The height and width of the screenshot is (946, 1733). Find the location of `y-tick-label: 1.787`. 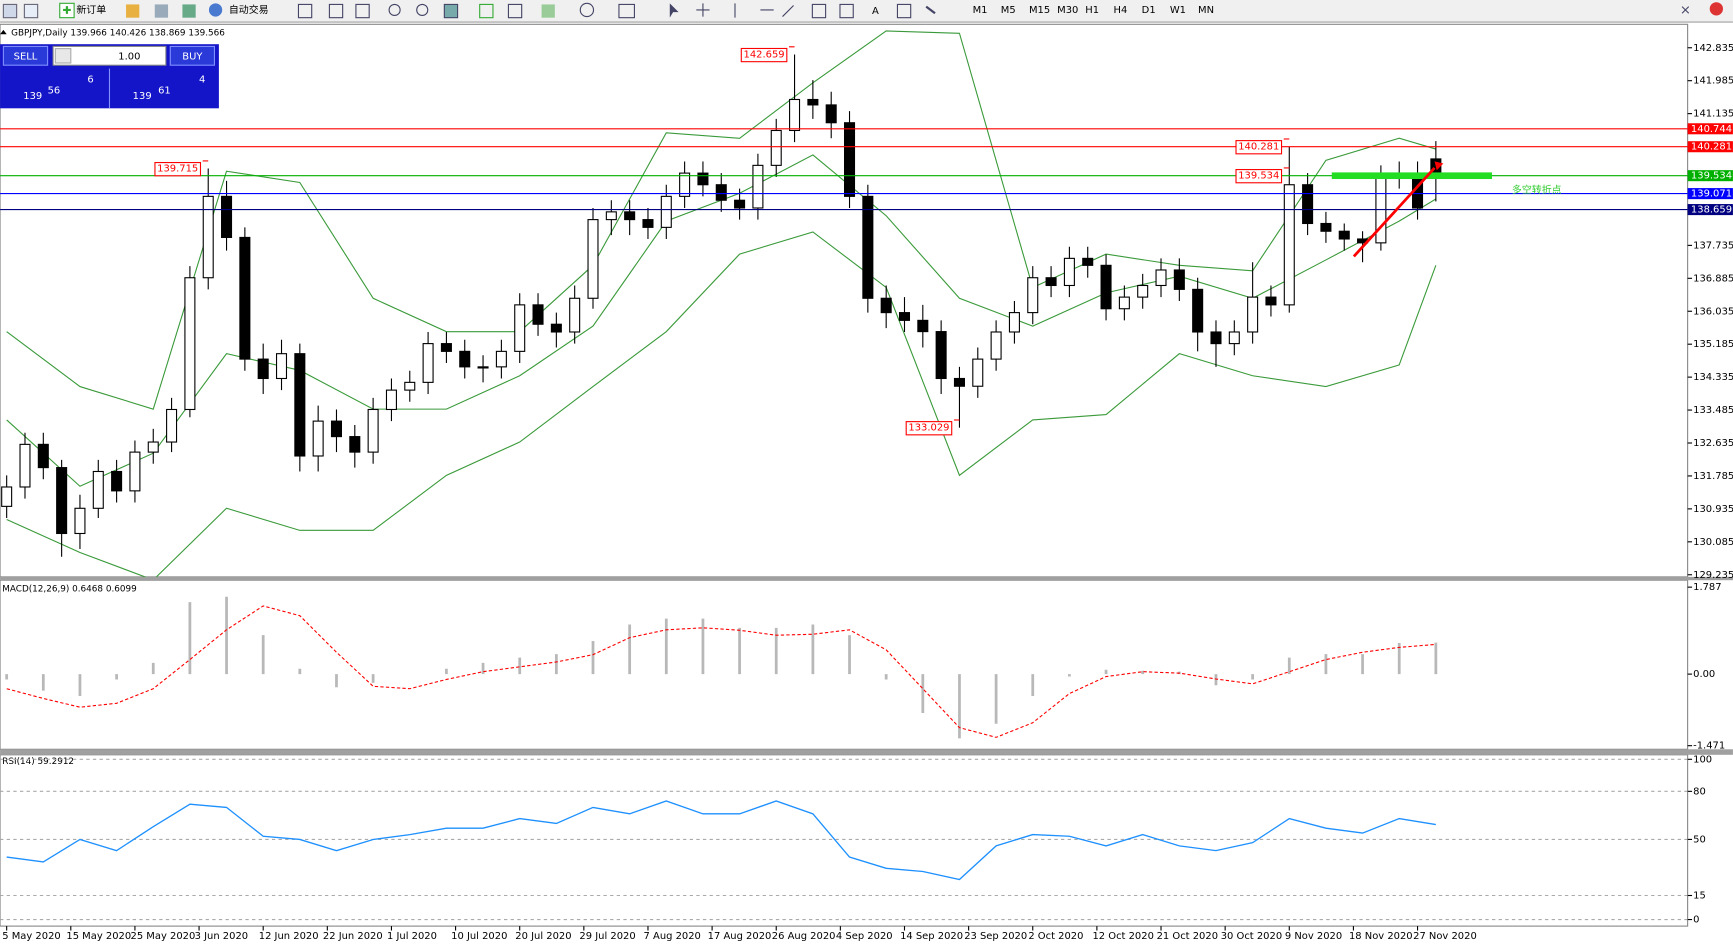

y-tick-label: 1.787 is located at coordinates (1707, 587).